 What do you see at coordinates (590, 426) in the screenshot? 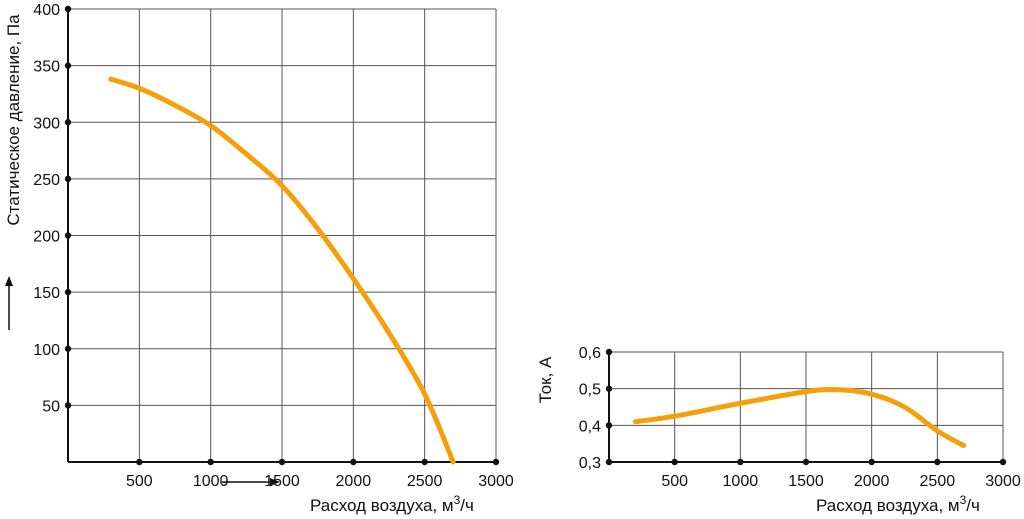
I see `y-tick-label: 0,4` at bounding box center [590, 426].